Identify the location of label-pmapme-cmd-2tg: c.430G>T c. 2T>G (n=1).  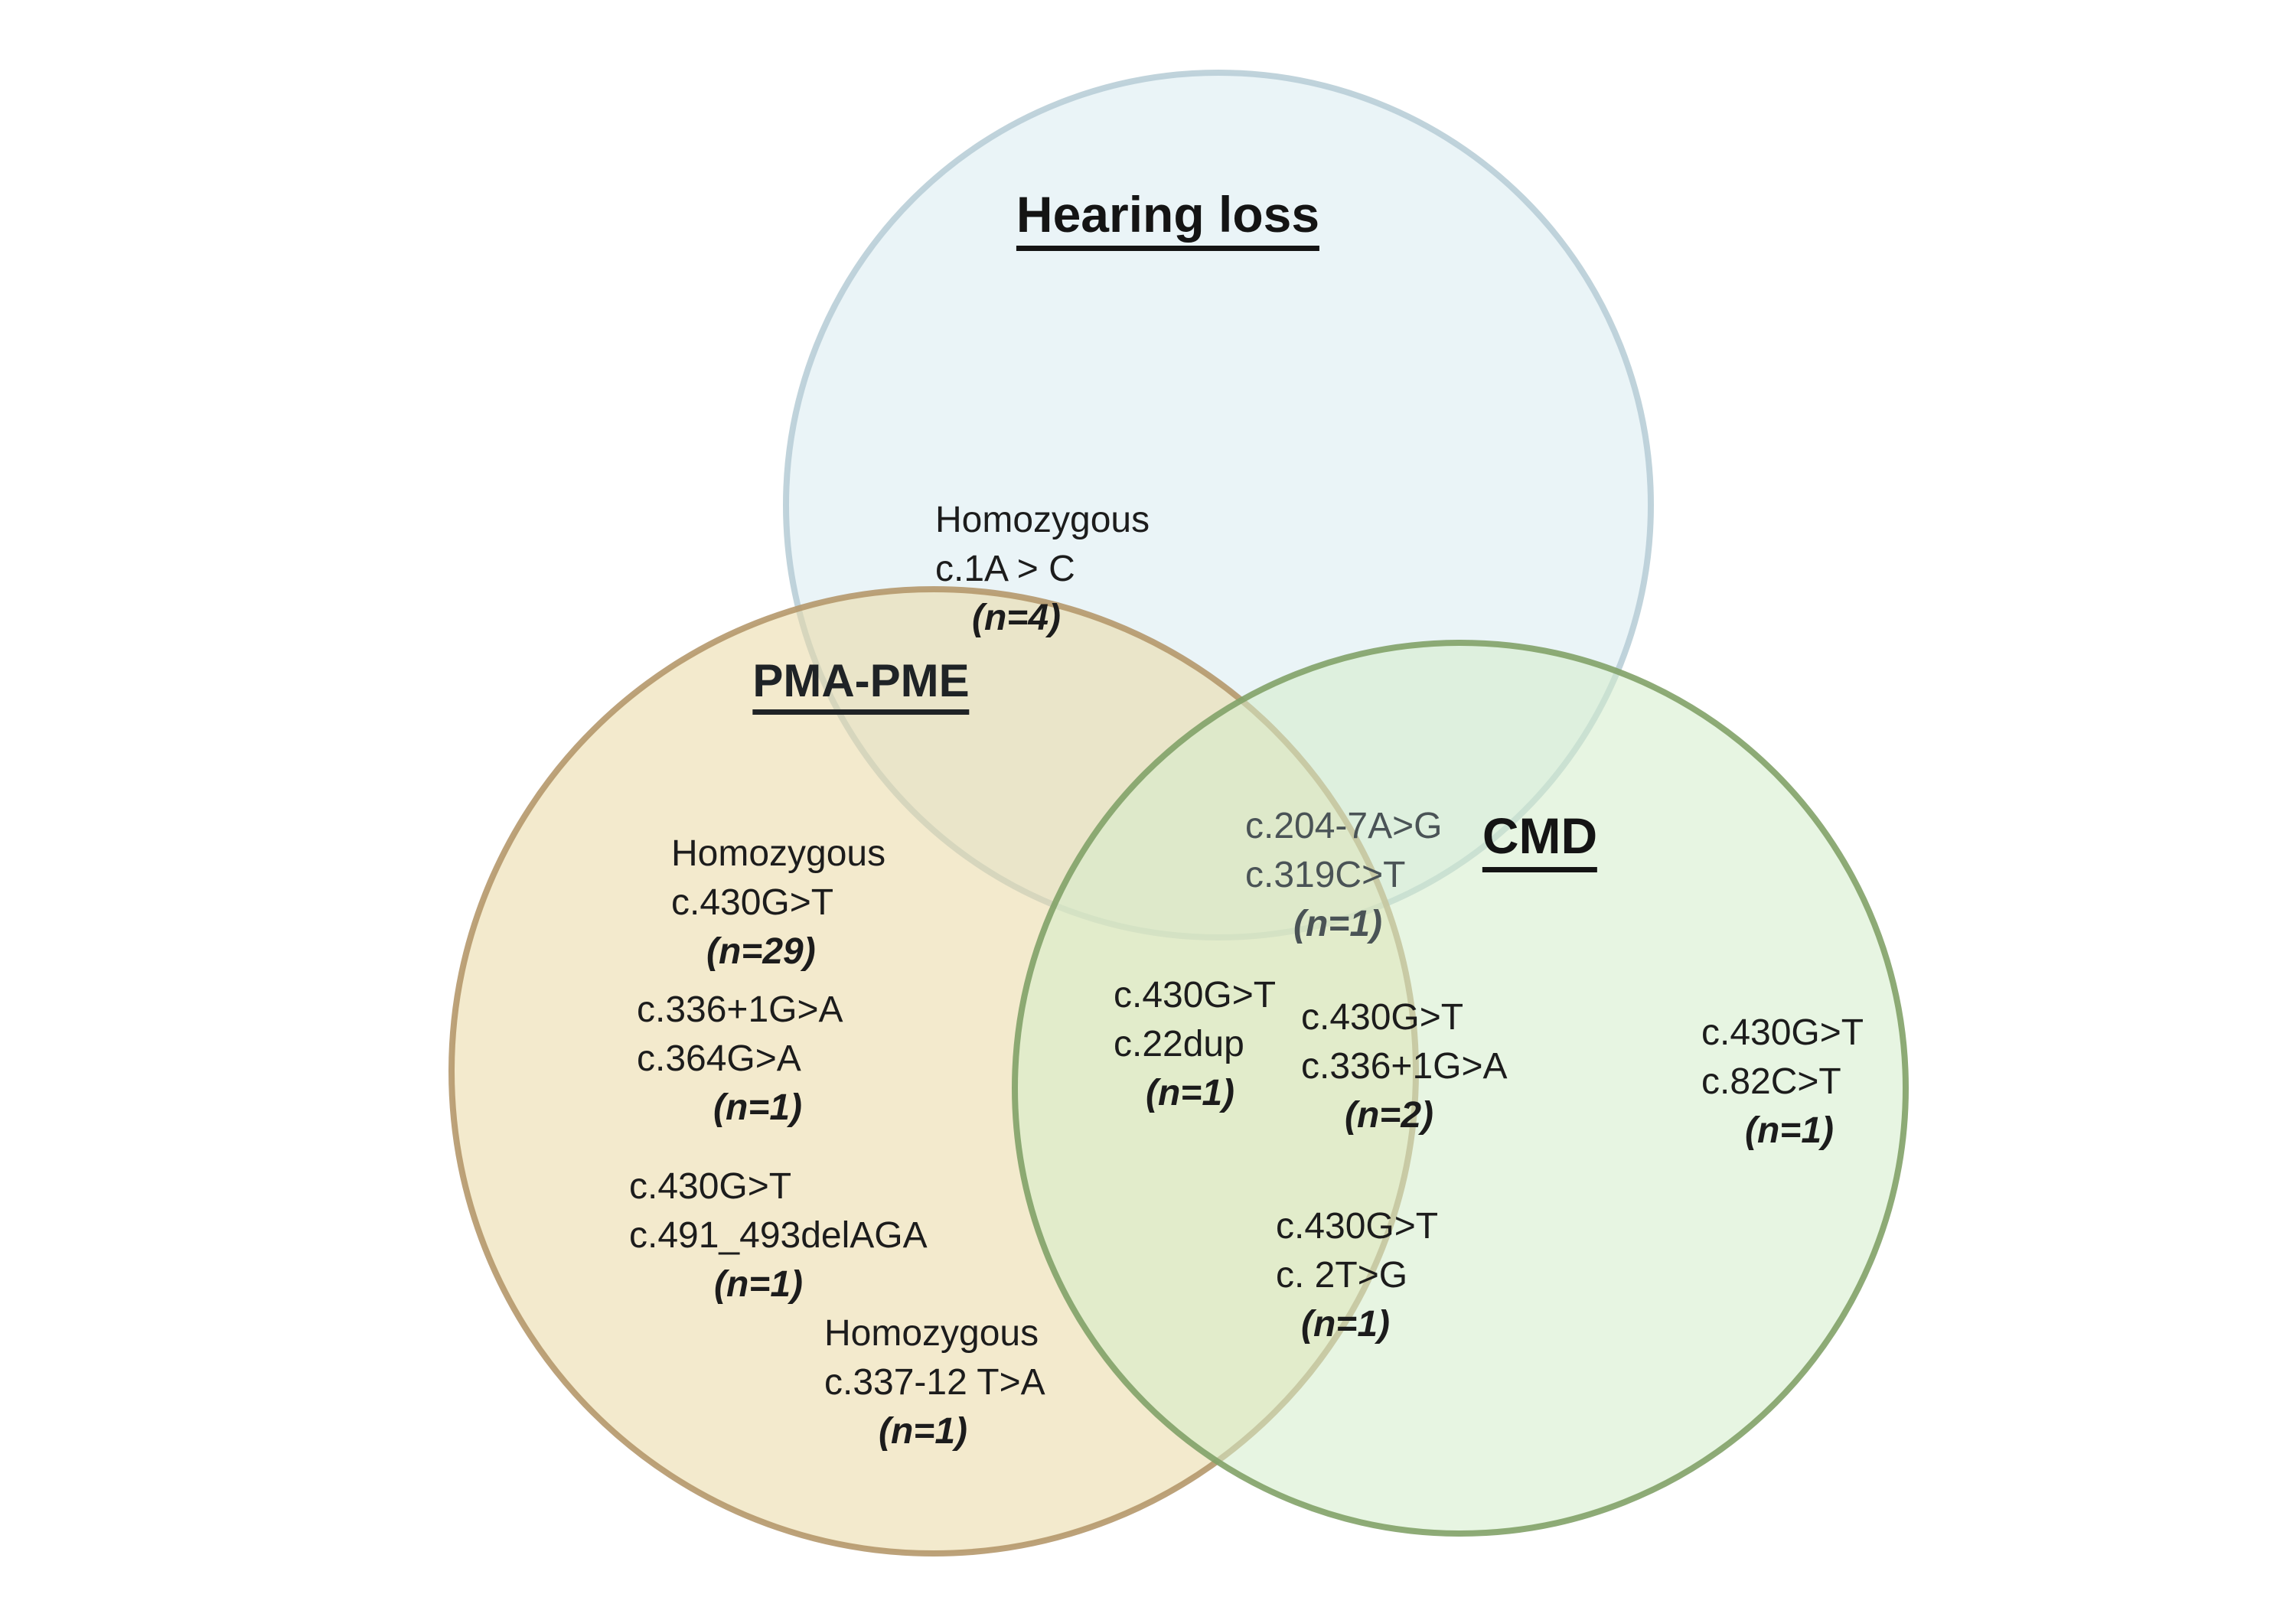
(1357, 1276).